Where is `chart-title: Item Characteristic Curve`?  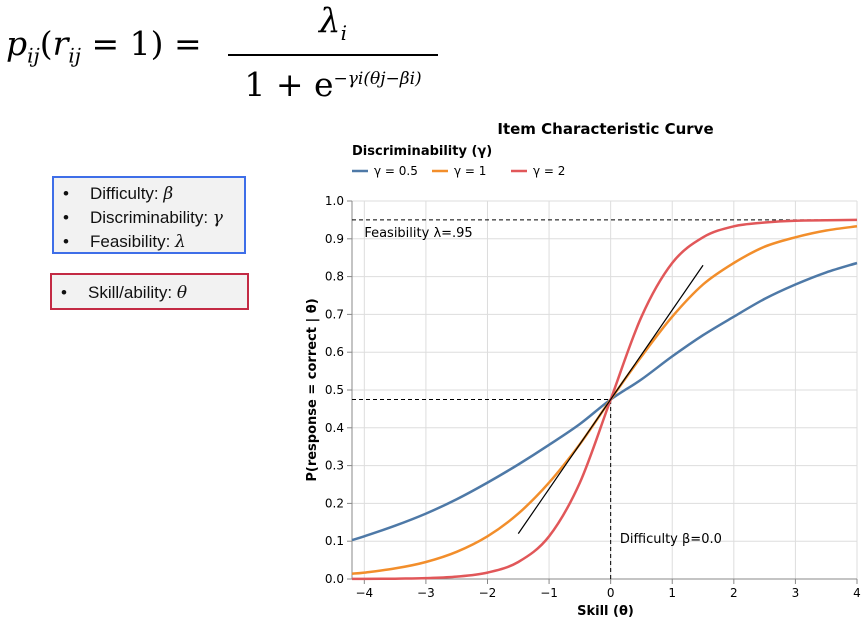
chart-title: Item Characteristic Curve is located at coordinates (605, 129).